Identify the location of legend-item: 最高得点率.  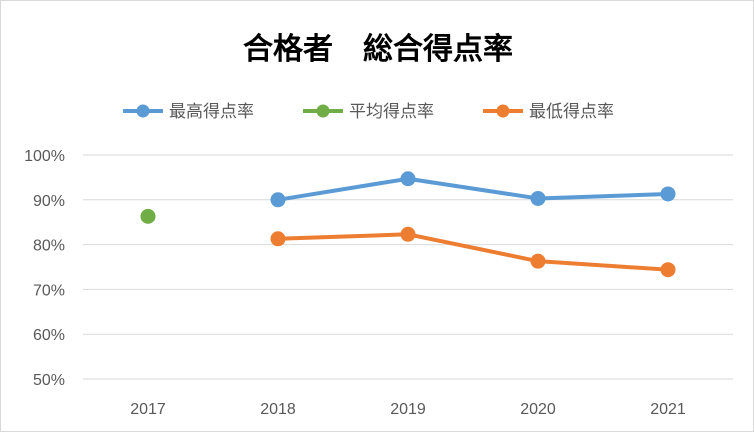
(188, 112).